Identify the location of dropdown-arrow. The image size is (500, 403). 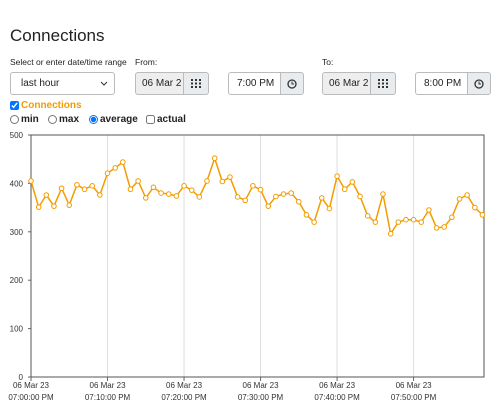
(104, 83).